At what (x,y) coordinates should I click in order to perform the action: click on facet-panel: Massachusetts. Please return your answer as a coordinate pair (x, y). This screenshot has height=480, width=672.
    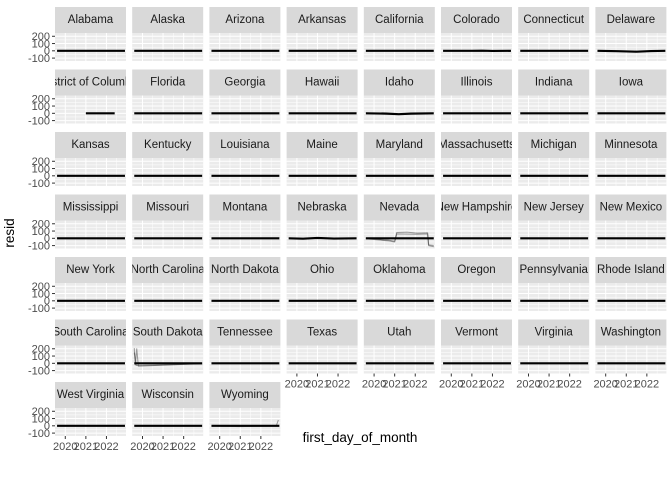
    Looking at the image, I should click on (476, 159).